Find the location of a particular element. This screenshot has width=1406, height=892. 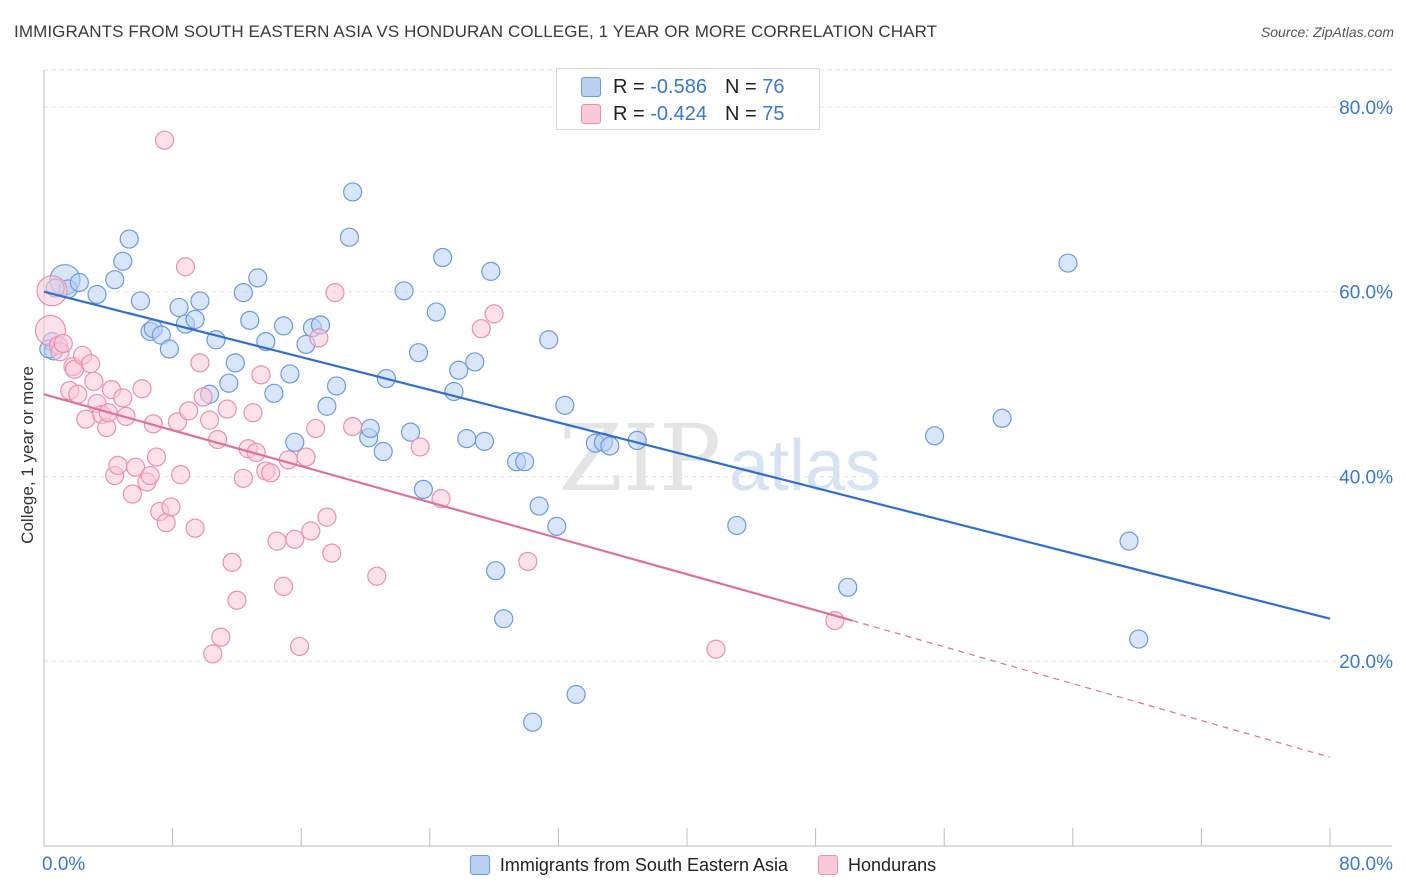

hondurans-swatch is located at coordinates (828, 865).